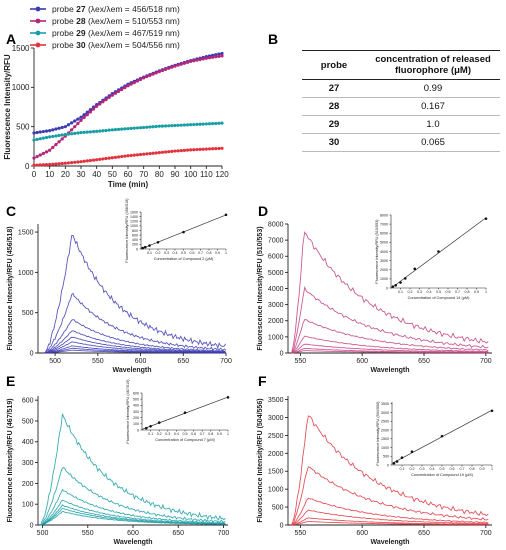 This screenshot has width=506, height=550. Describe the element at coordinates (116, 21) in the screenshot. I see `legend-entry: probe 28 (λex/λem = 510/553 nm)` at that location.